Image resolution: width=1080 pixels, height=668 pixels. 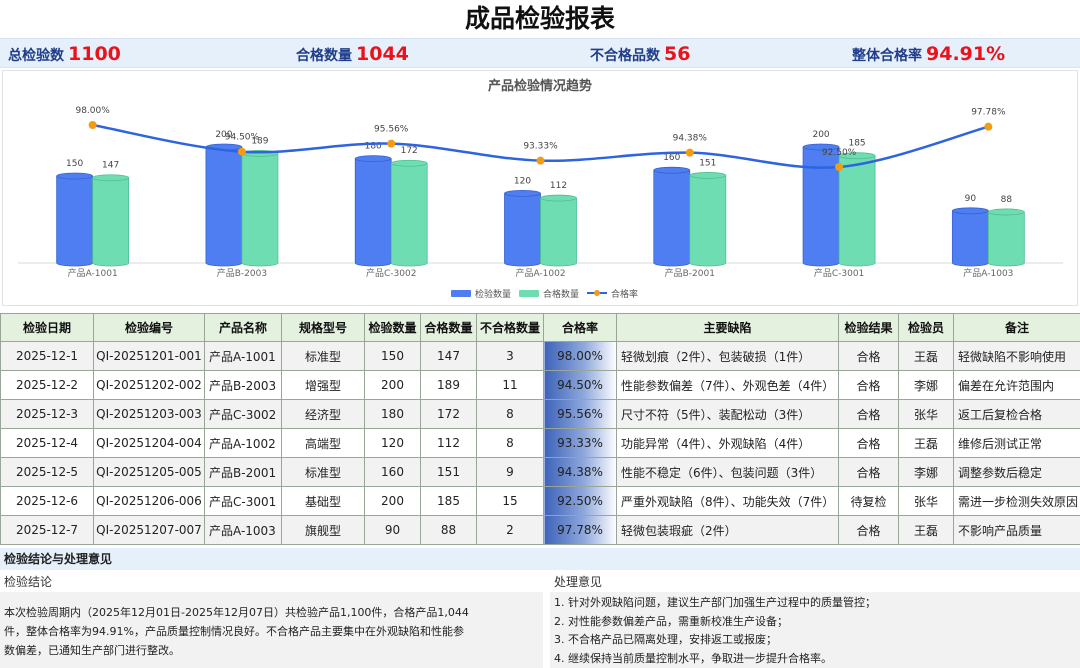 What do you see at coordinates (580, 472) in the screenshot?
I see `cell-pass-rate: 94.38%` at bounding box center [580, 472].